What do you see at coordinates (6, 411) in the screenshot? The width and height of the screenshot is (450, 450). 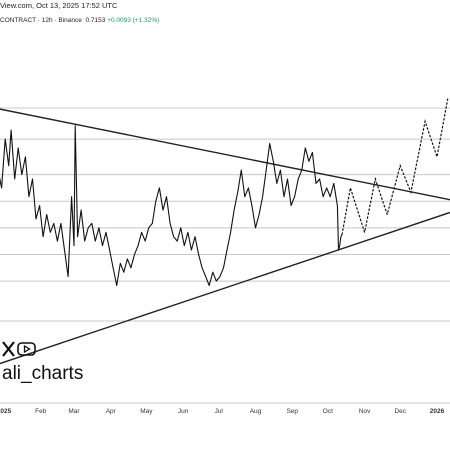 I see `x-tick-label: 2025` at bounding box center [6, 411].